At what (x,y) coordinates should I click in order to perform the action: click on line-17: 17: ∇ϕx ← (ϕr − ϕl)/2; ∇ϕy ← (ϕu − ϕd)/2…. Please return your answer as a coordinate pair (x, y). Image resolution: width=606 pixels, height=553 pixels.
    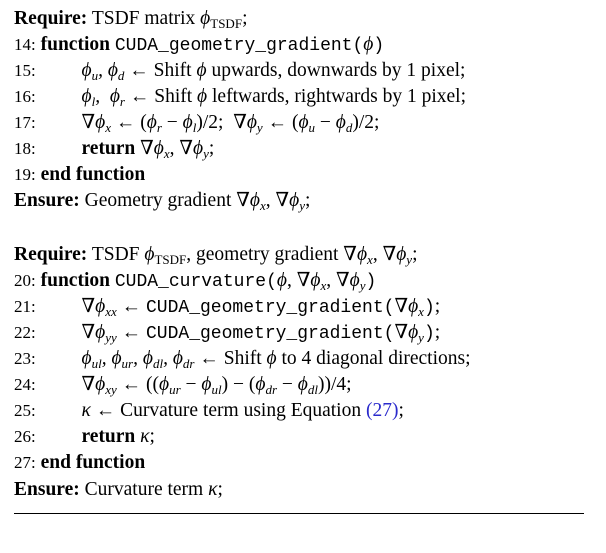
    Looking at the image, I should click on (197, 123).